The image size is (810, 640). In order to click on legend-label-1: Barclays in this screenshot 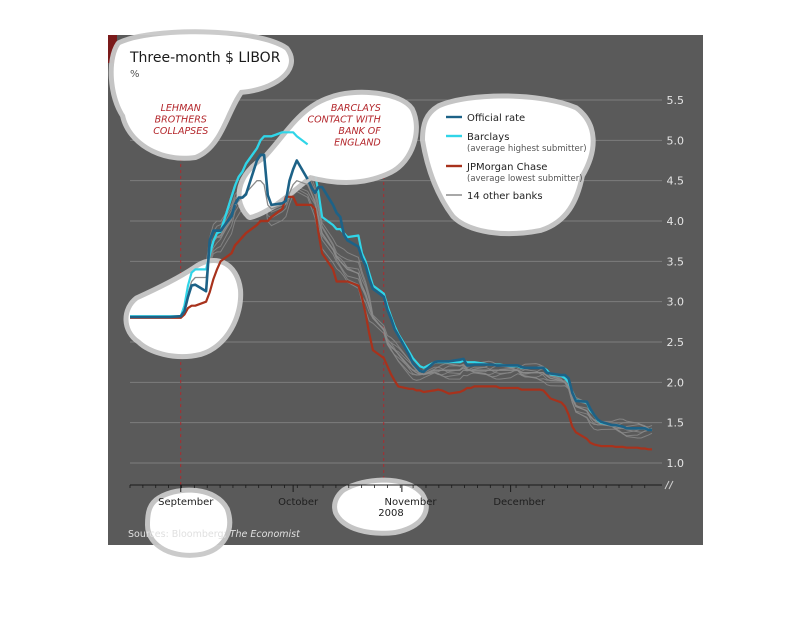, I will do `click(488, 137)`.